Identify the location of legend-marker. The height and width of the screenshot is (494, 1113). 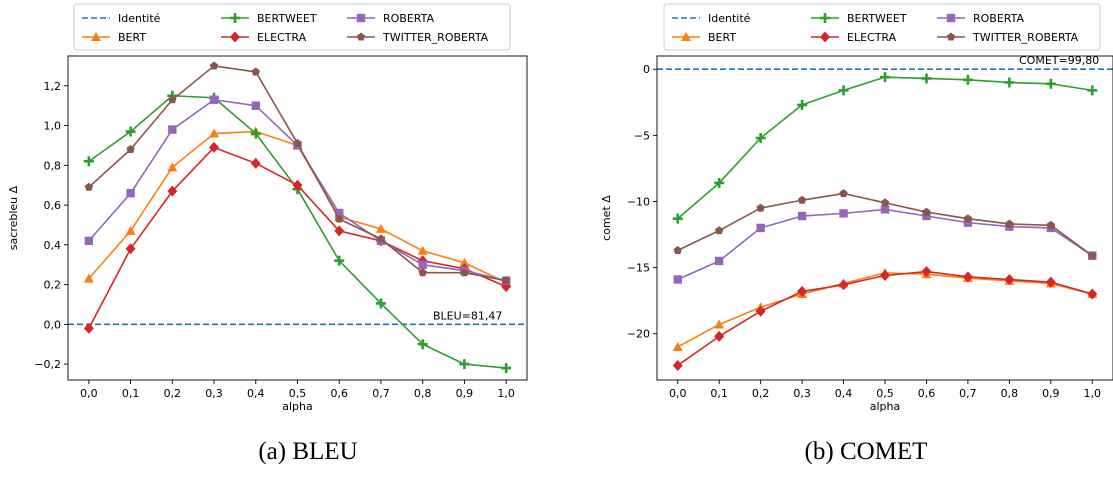
(361, 18).